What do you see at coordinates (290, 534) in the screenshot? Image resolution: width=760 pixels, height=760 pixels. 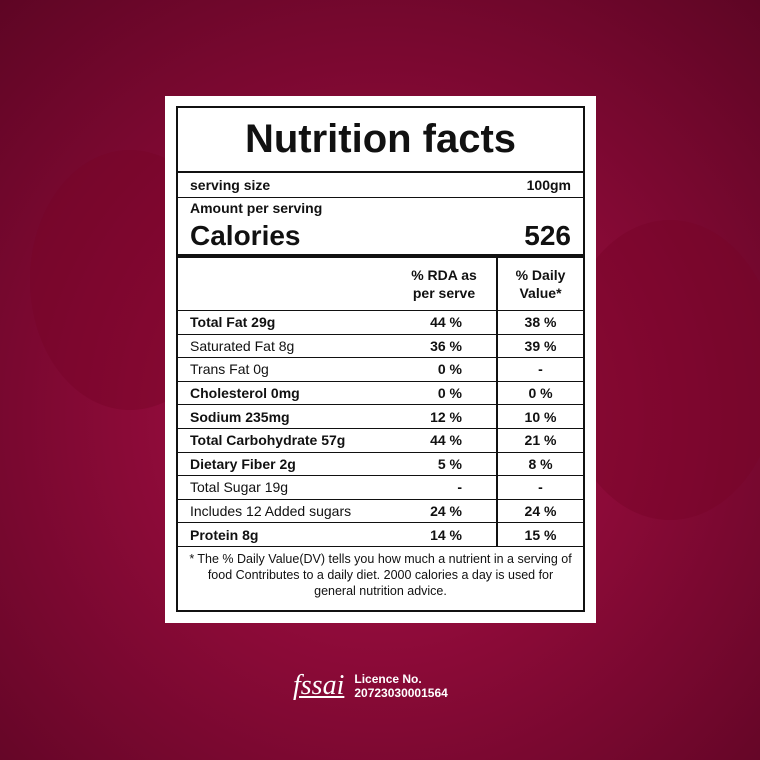 I see `nutrient-name: Protein 8g` at bounding box center [290, 534].